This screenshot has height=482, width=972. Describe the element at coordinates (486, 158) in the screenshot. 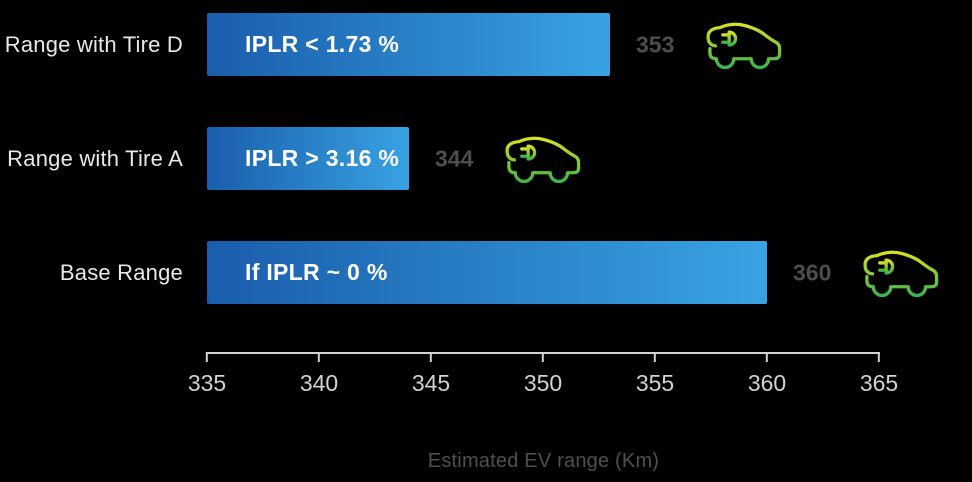

I see `chart-row: Range with Tire A IPLR > 3.16 % 344` at that location.